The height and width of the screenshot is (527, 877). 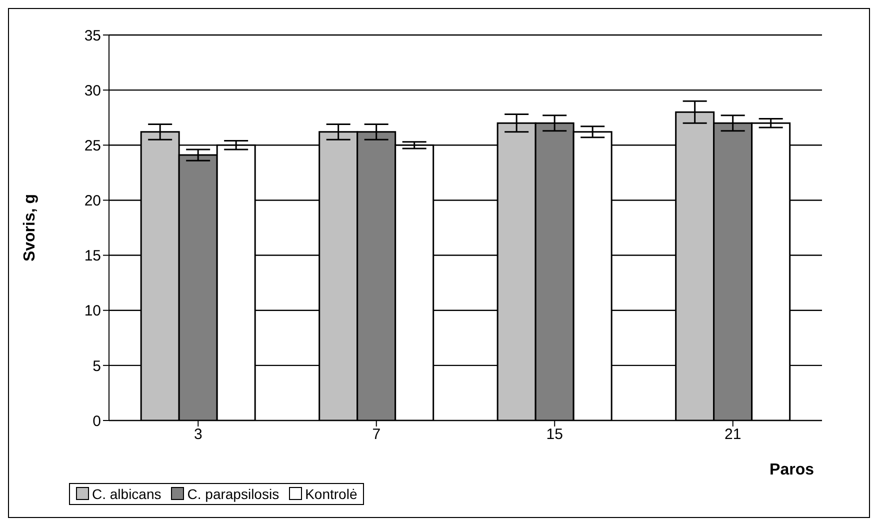 I want to click on y-tick-label: 15, so click(x=92, y=256).